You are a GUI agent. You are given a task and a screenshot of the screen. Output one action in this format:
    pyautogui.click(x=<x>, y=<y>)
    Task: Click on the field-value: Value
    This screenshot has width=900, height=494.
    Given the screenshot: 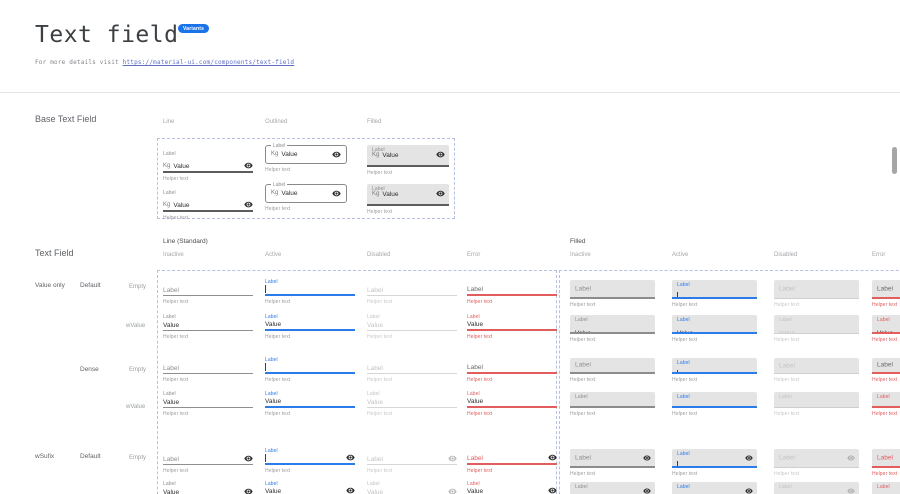 What is the action you would take?
    pyautogui.click(x=583, y=407)
    